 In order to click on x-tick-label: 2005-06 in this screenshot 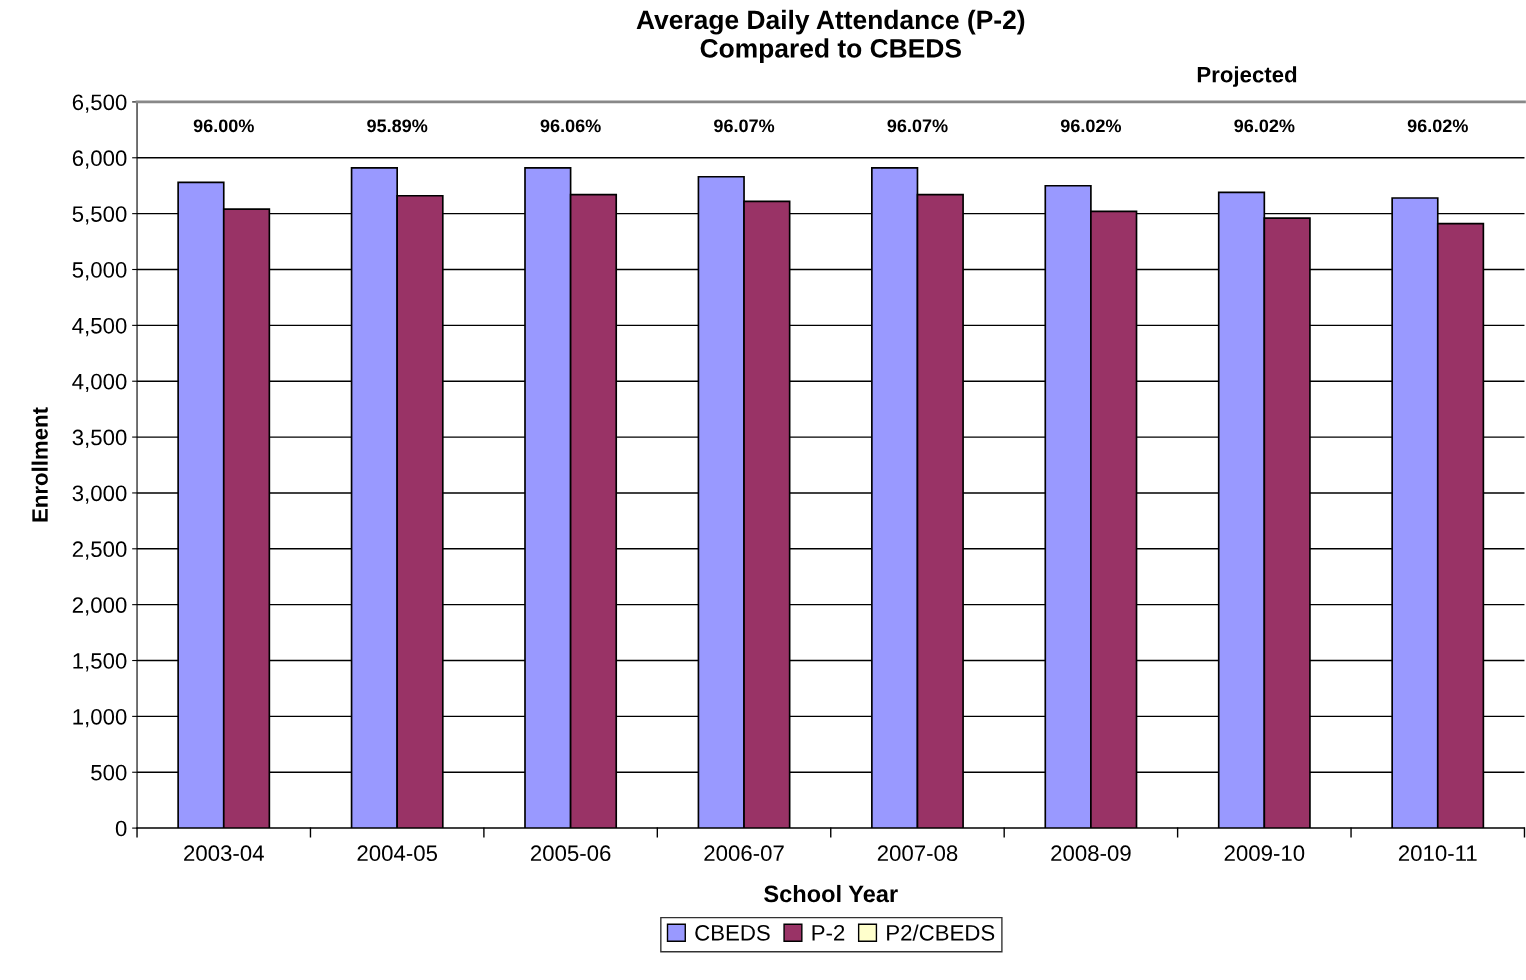, I will do `click(570, 853)`.